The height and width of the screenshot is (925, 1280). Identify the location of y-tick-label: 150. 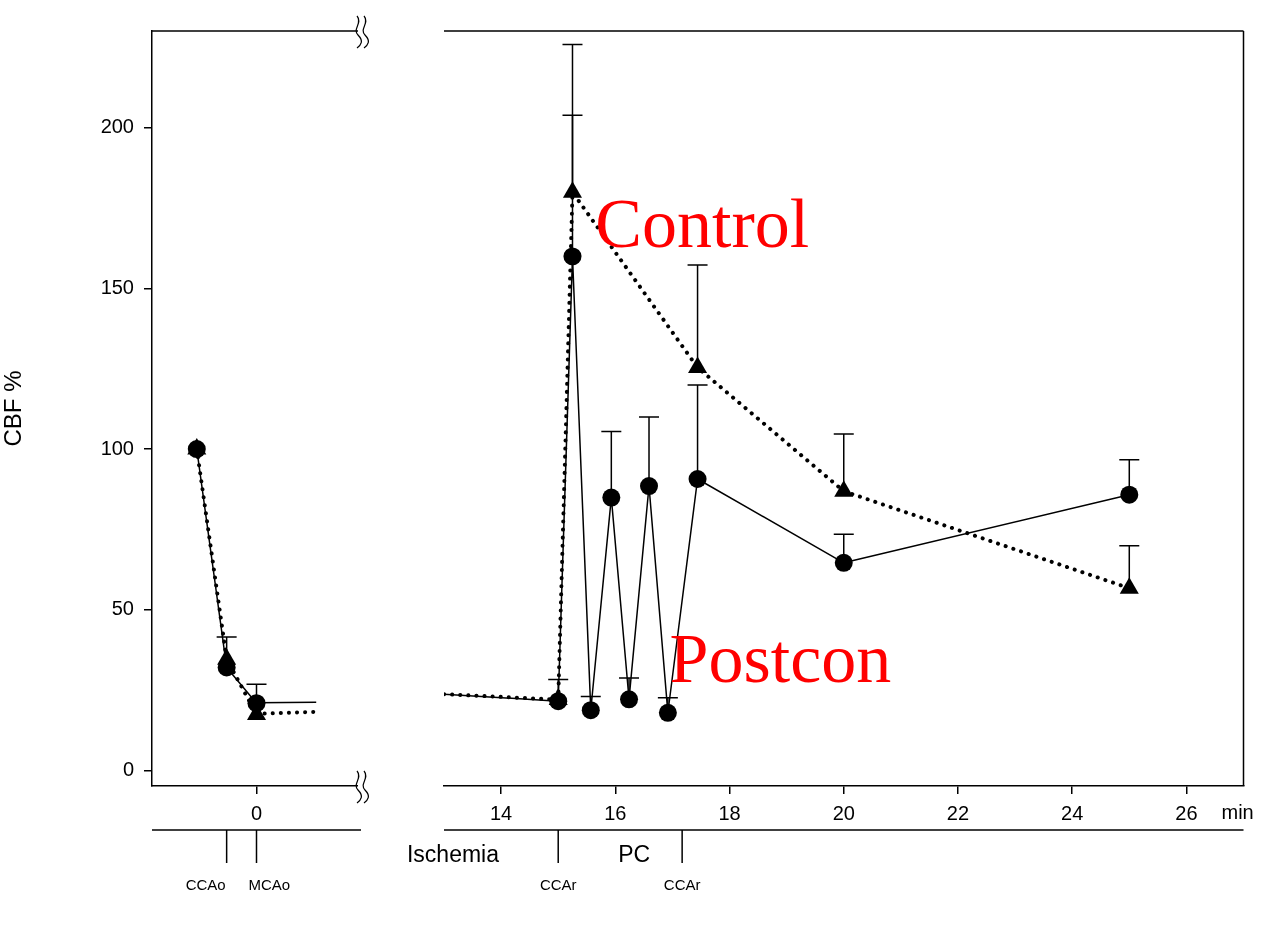
(117, 287).